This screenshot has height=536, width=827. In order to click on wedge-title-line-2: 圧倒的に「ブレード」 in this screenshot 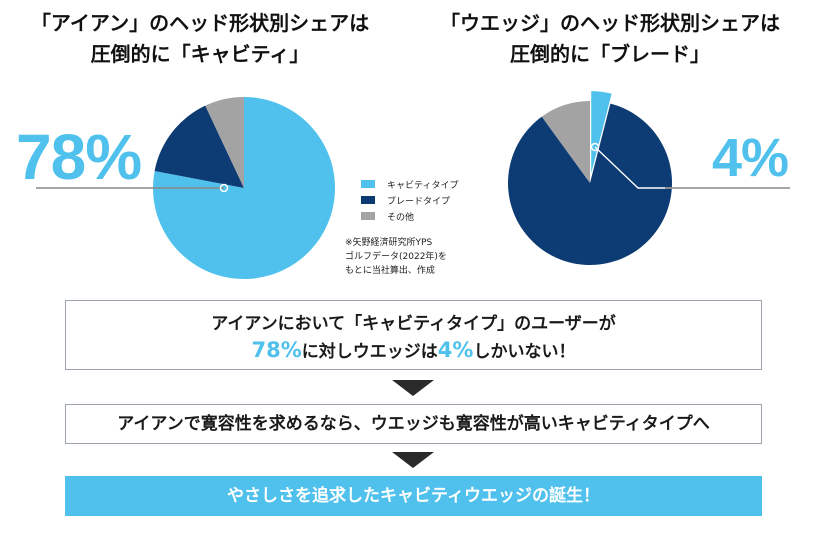, I will do `click(610, 54)`.